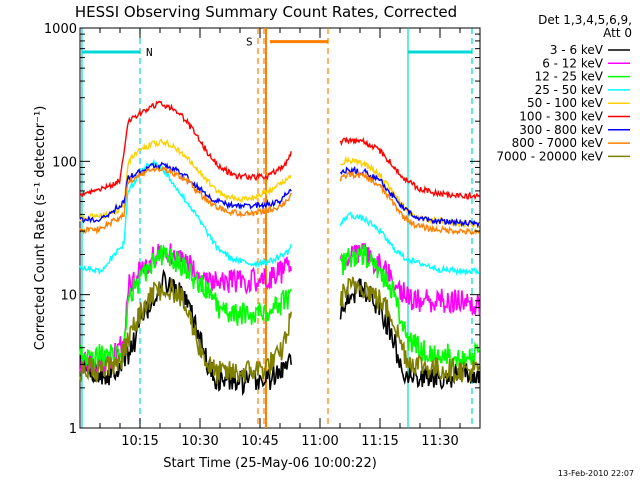 The image size is (640, 480). Describe the element at coordinates (149, 52) in the screenshot. I see `night-label: N` at that location.